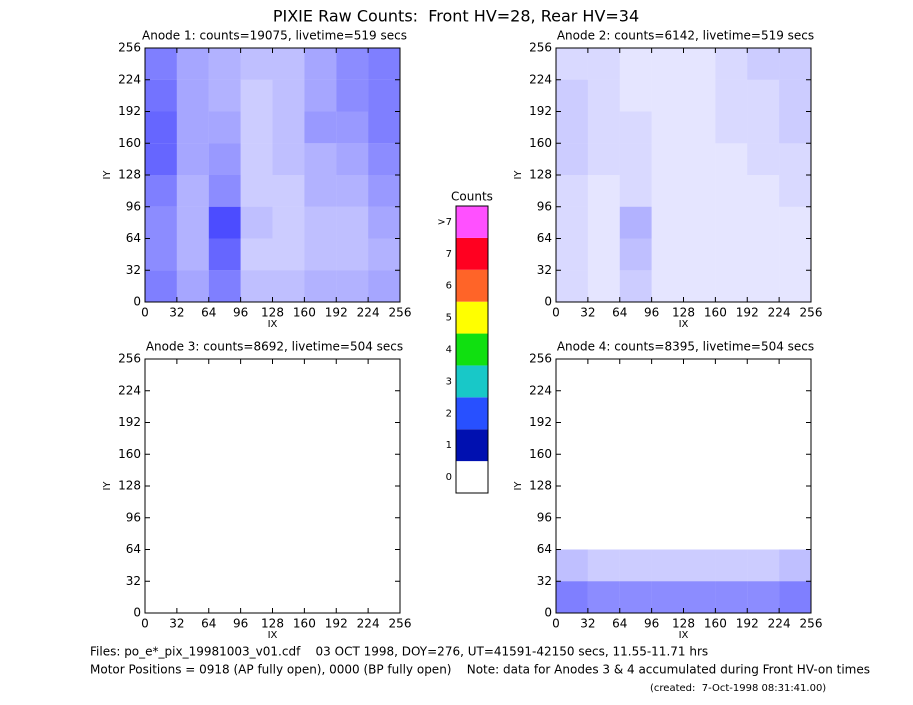 The image size is (913, 705). Describe the element at coordinates (540, 422) in the screenshot. I see `y-tick-label: 192` at that location.